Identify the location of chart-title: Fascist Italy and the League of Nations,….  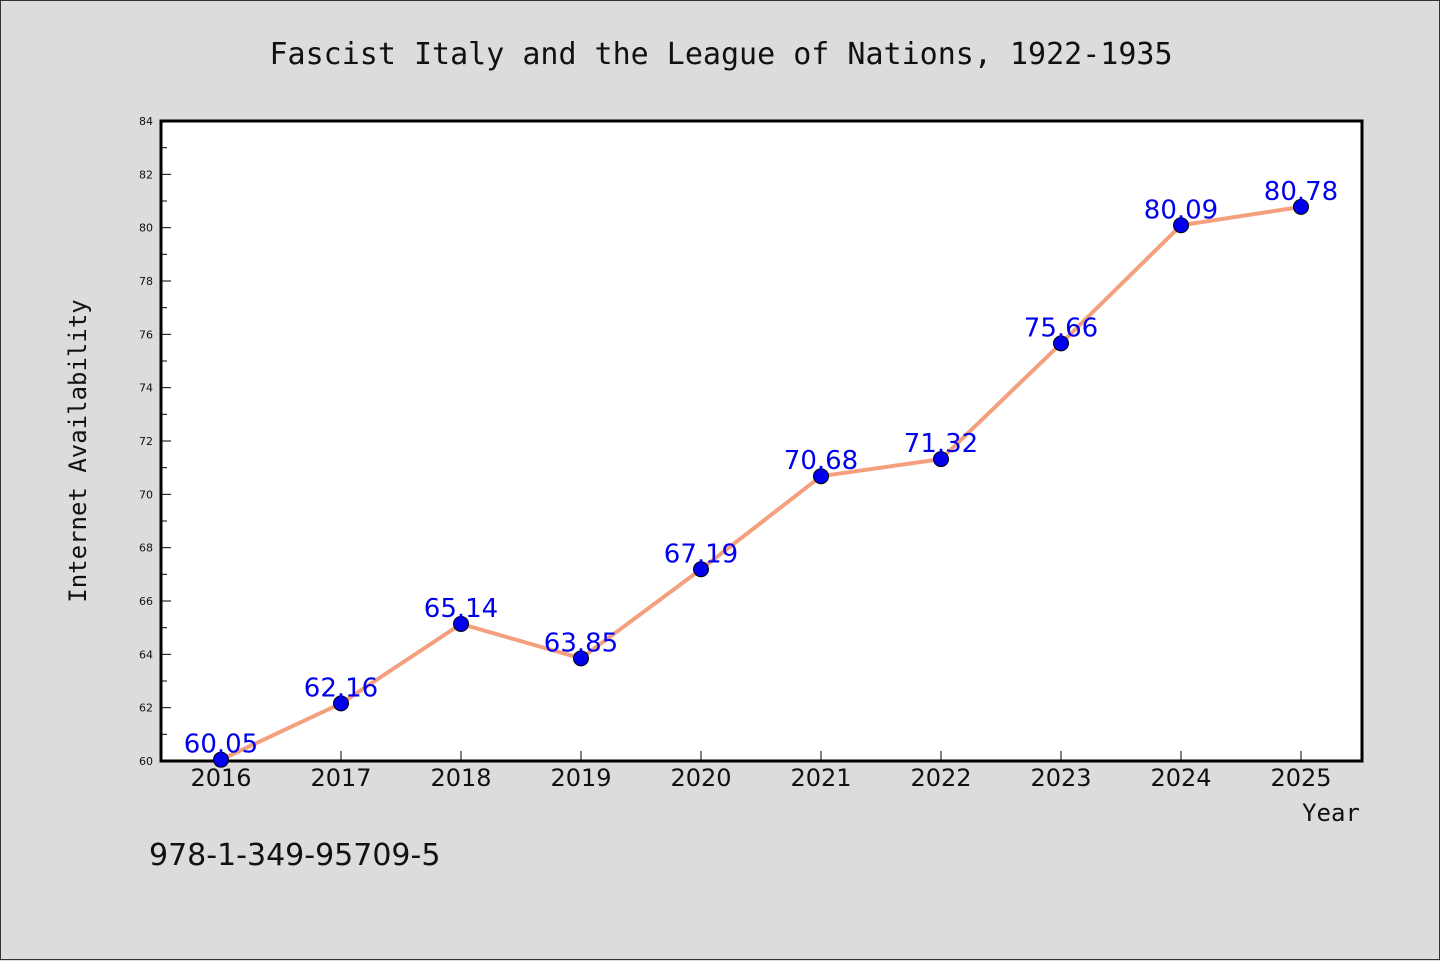
(720, 54).